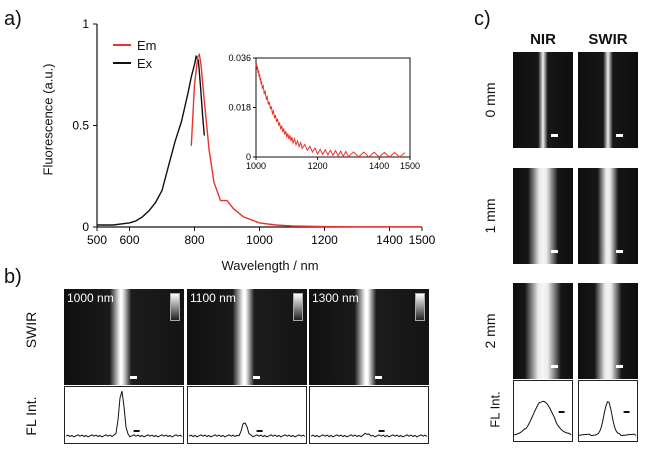 This screenshot has height=454, width=650. Describe the element at coordinates (324, 240) in the screenshot. I see `x-tick-label: 1200` at that location.